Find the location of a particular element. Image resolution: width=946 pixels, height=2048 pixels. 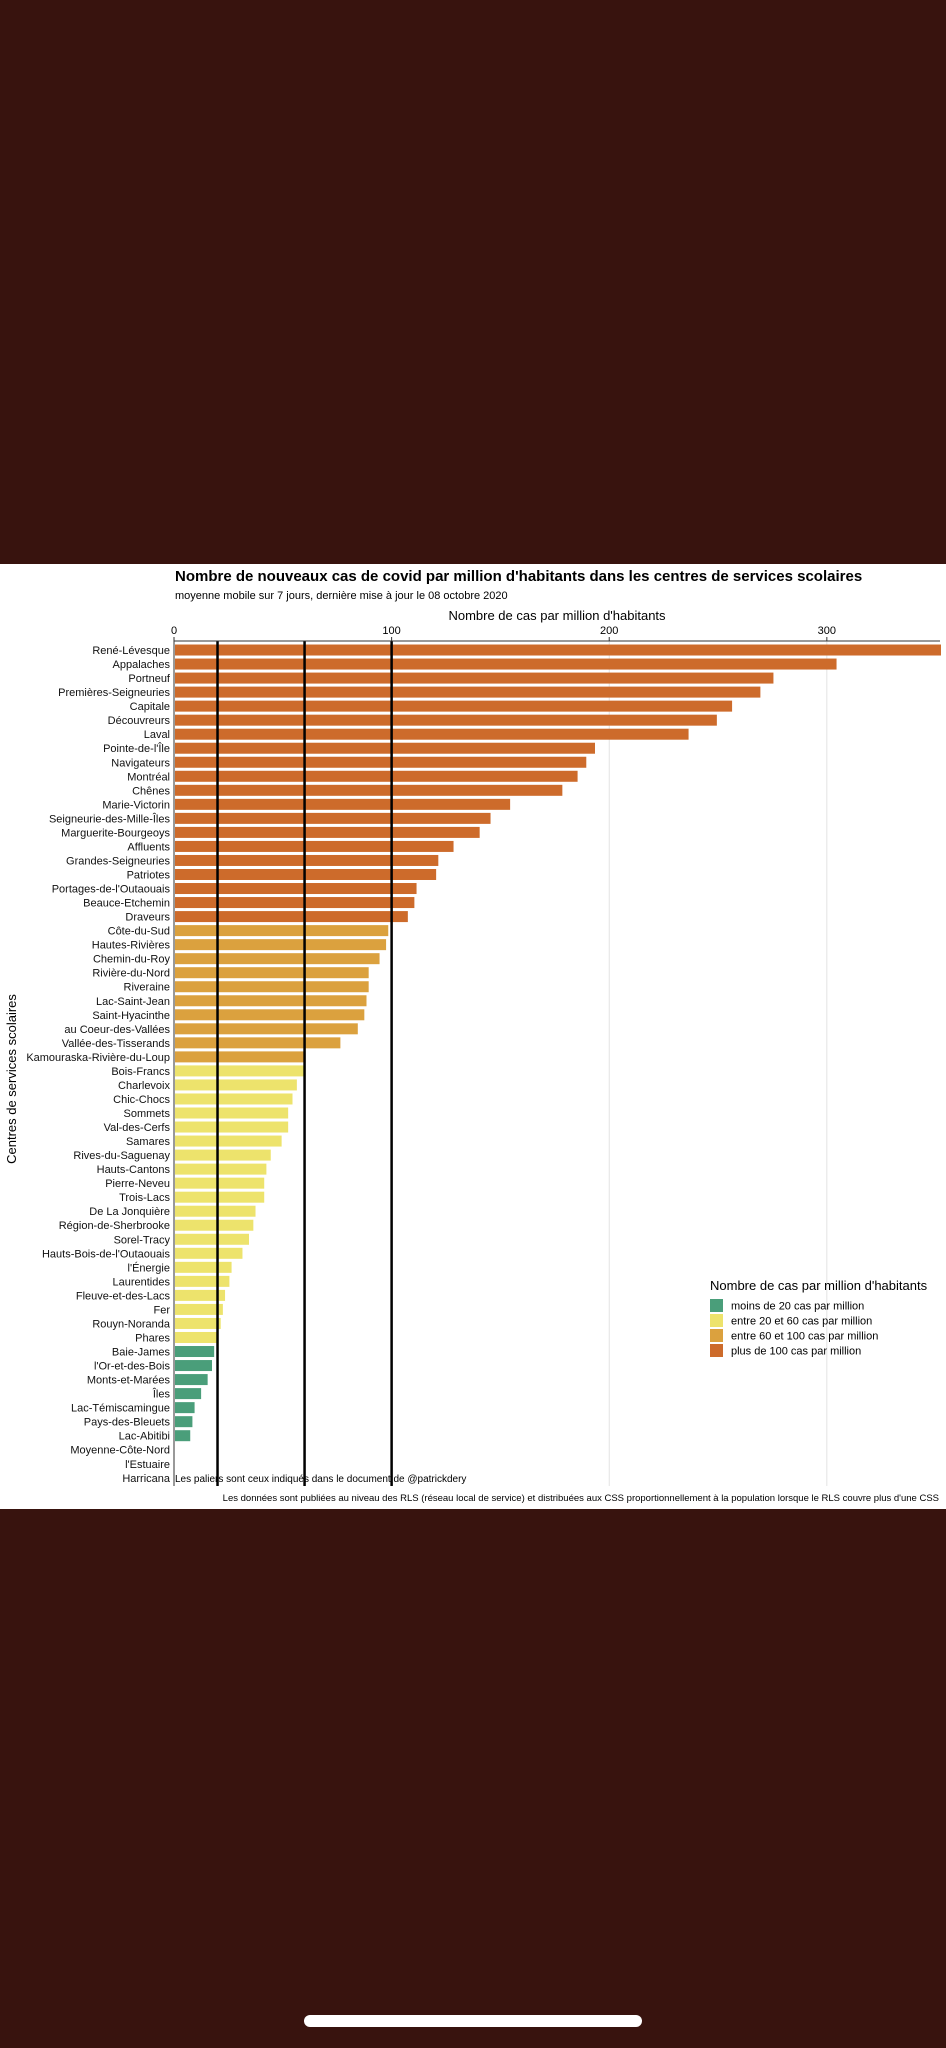

category-label: Monts-et-Marées is located at coordinates (129, 1381).